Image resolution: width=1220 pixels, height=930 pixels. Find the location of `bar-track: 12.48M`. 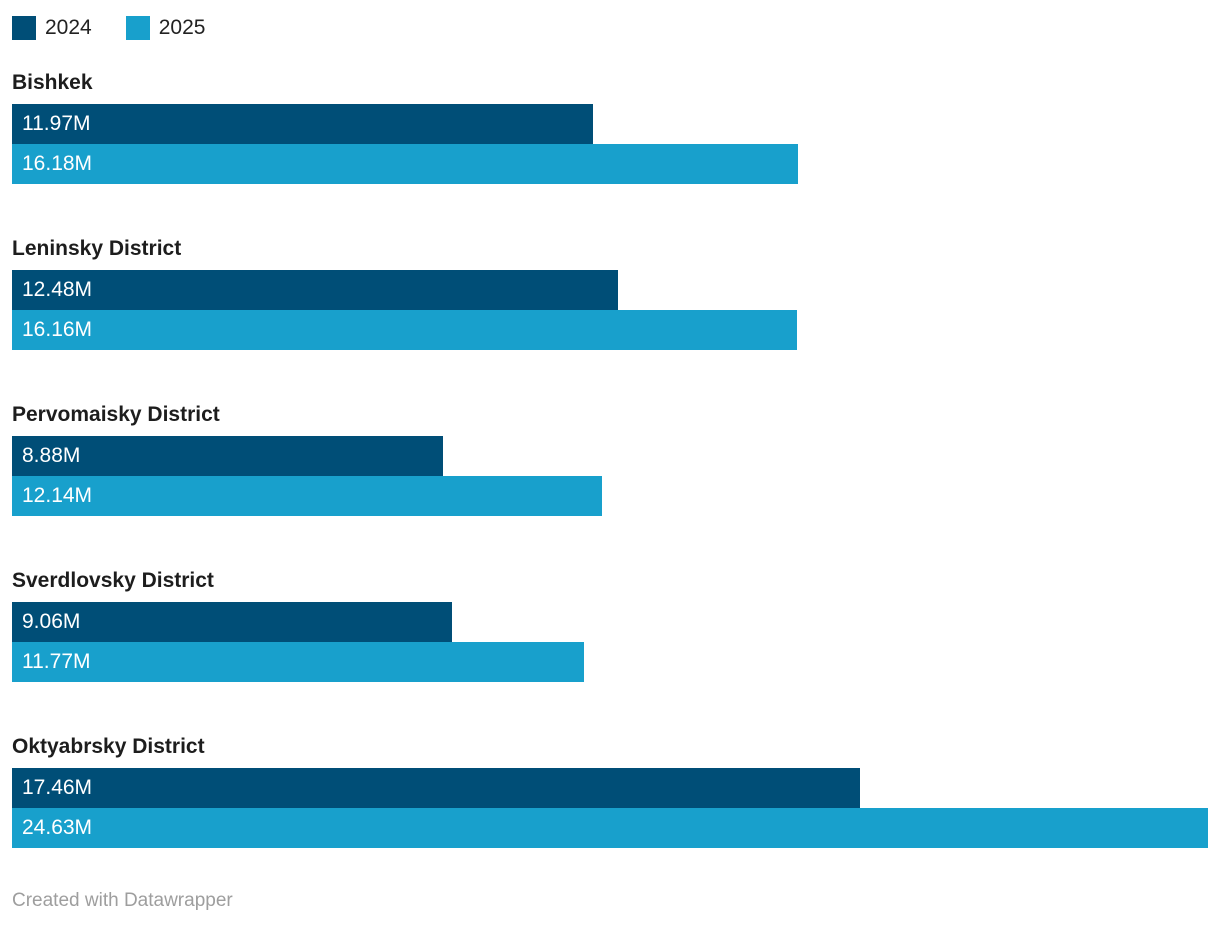

bar-track: 12.48M is located at coordinates (610, 290).